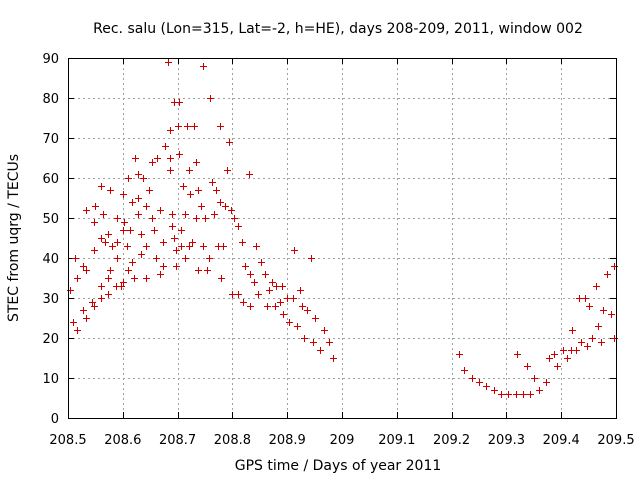  Describe the element at coordinates (50, 99) in the screenshot. I see `y-tick-label: 80` at that location.